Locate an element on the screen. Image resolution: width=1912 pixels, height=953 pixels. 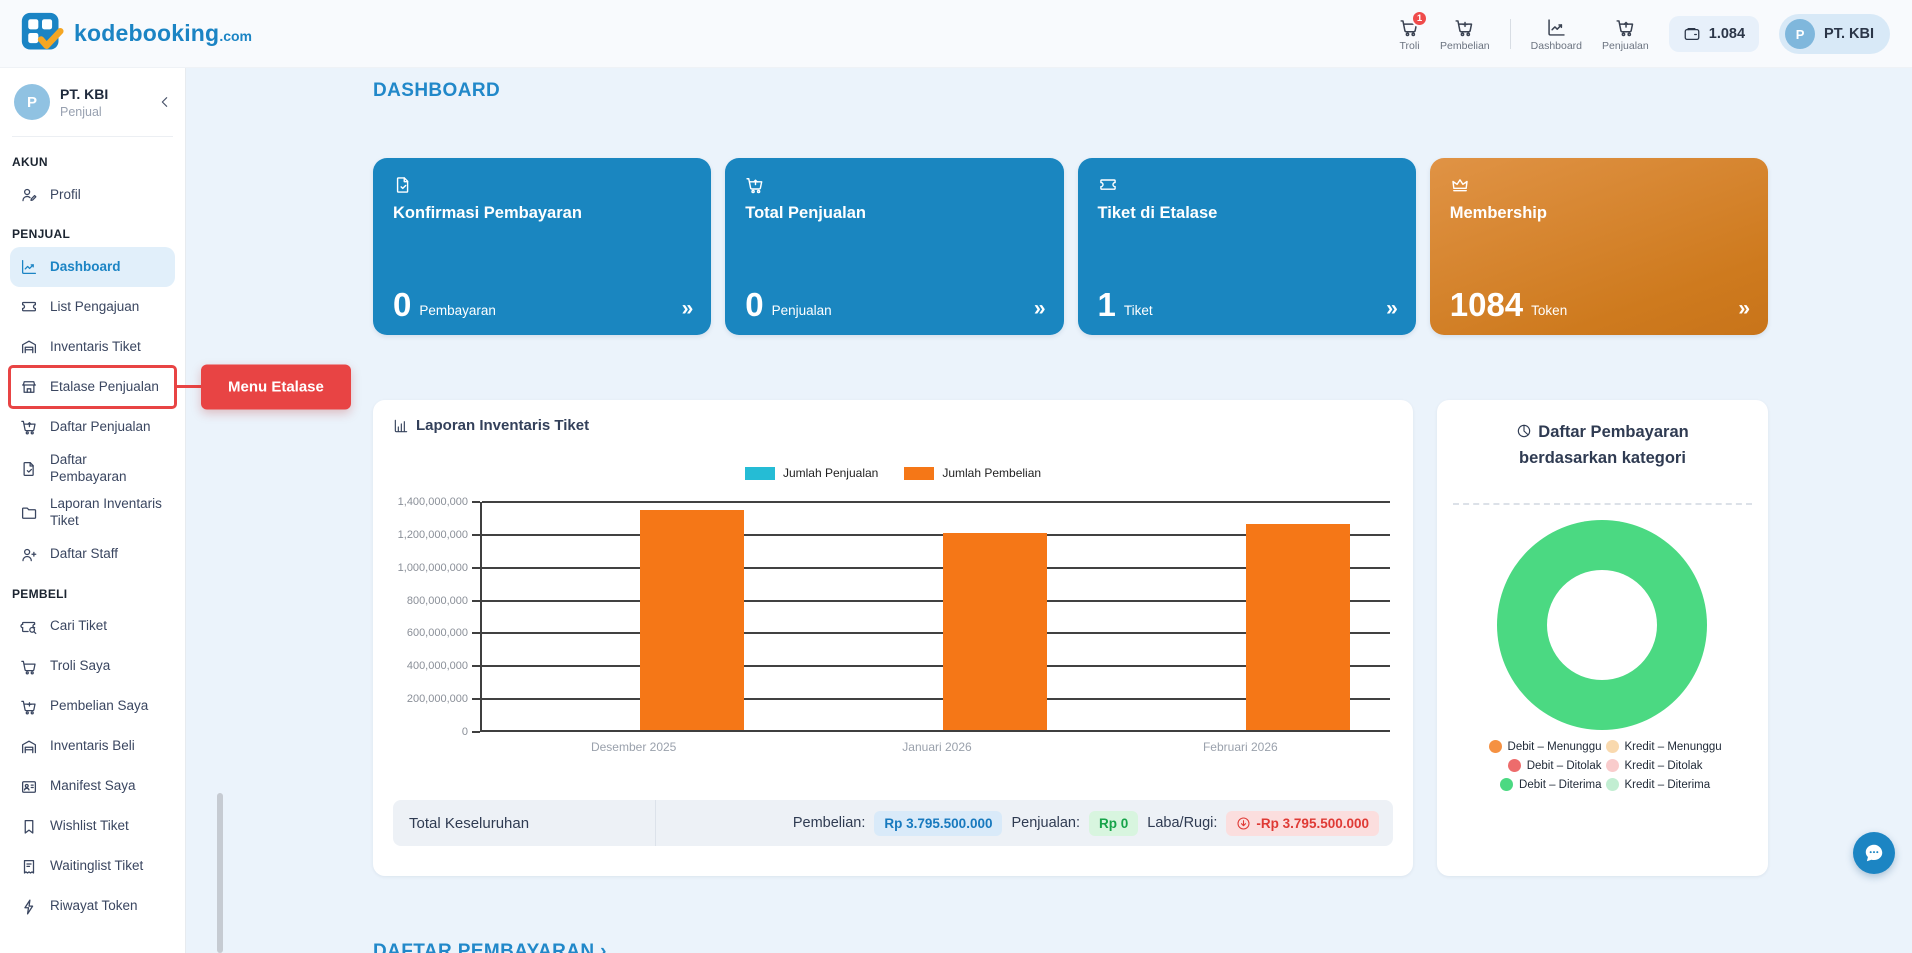
x-axis-label: Desember 2025 is located at coordinates (633, 747).